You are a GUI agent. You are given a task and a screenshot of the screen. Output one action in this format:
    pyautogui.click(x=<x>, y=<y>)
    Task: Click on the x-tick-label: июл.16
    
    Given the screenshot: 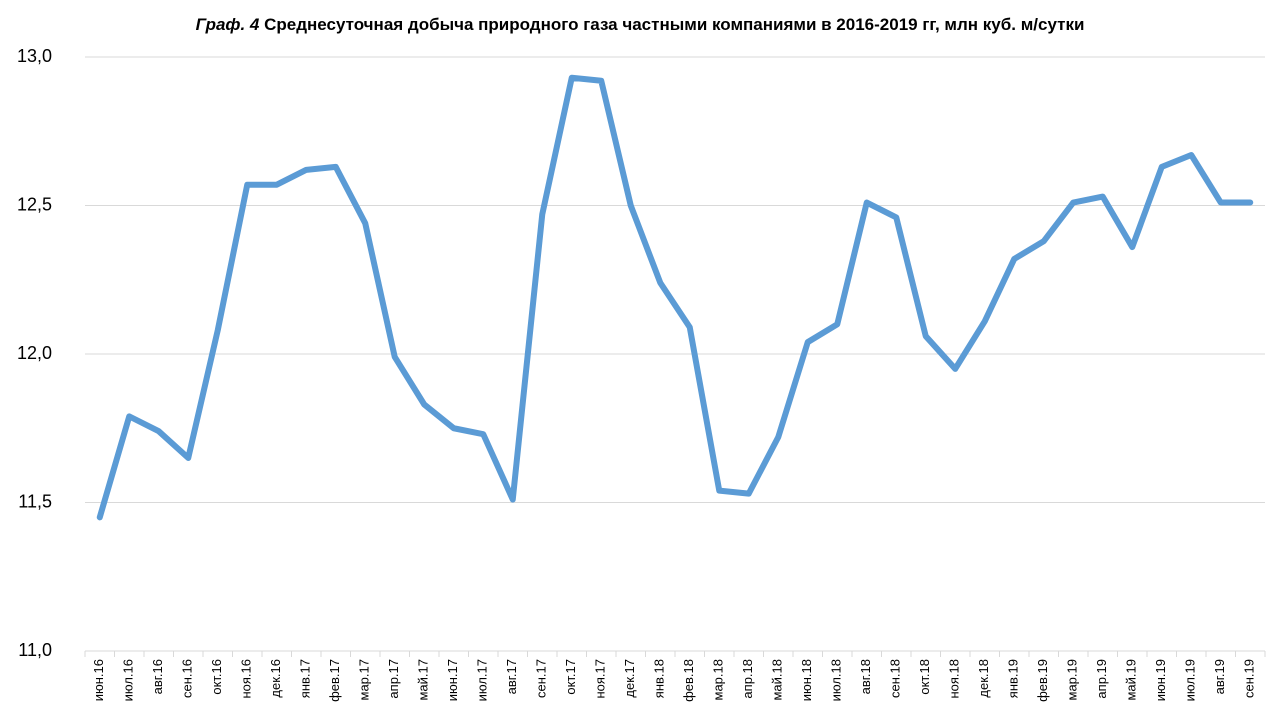 What is the action you would take?
    pyautogui.click(x=128, y=680)
    